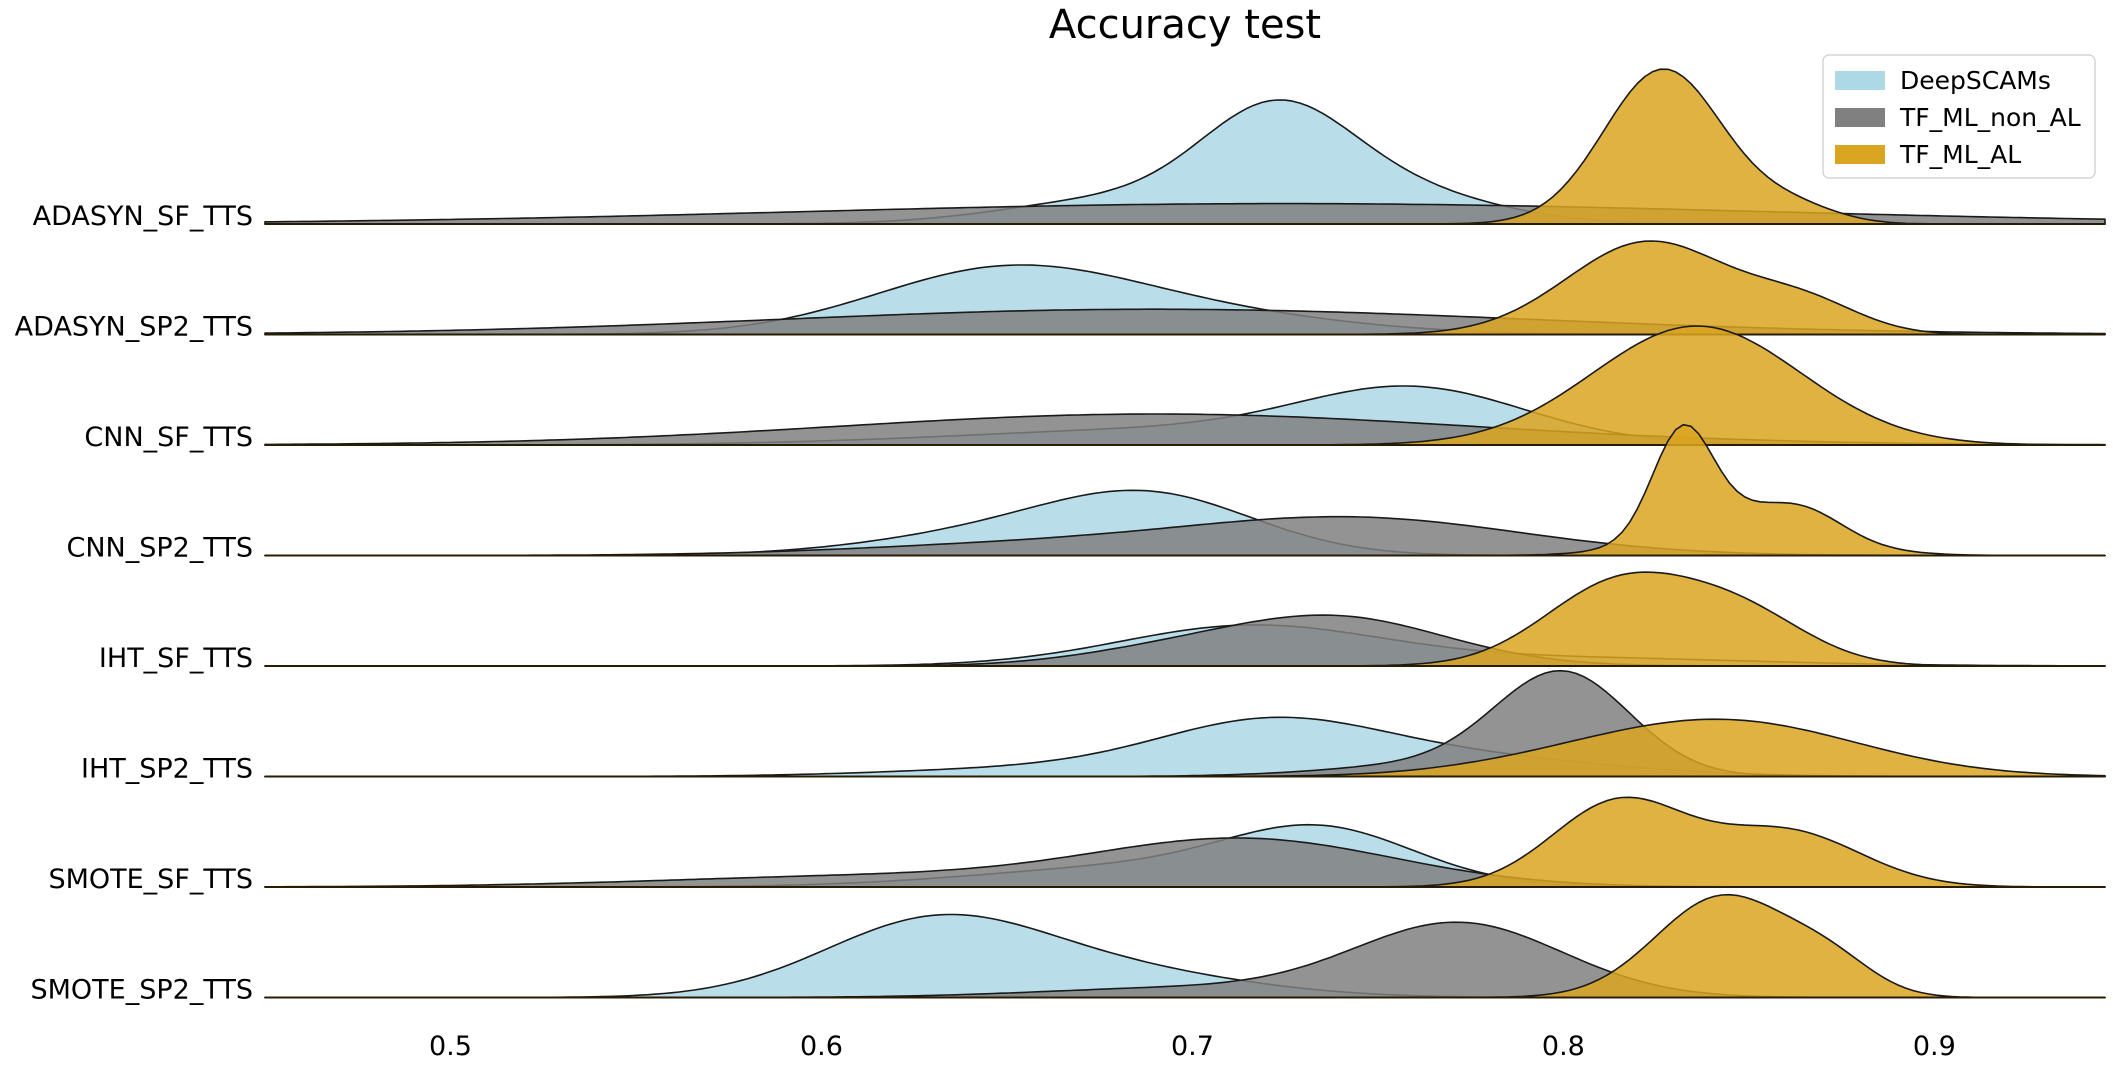  What do you see at coordinates (1860, 117) in the screenshot?
I see `legend-swatch-tf-ml-non-al` at bounding box center [1860, 117].